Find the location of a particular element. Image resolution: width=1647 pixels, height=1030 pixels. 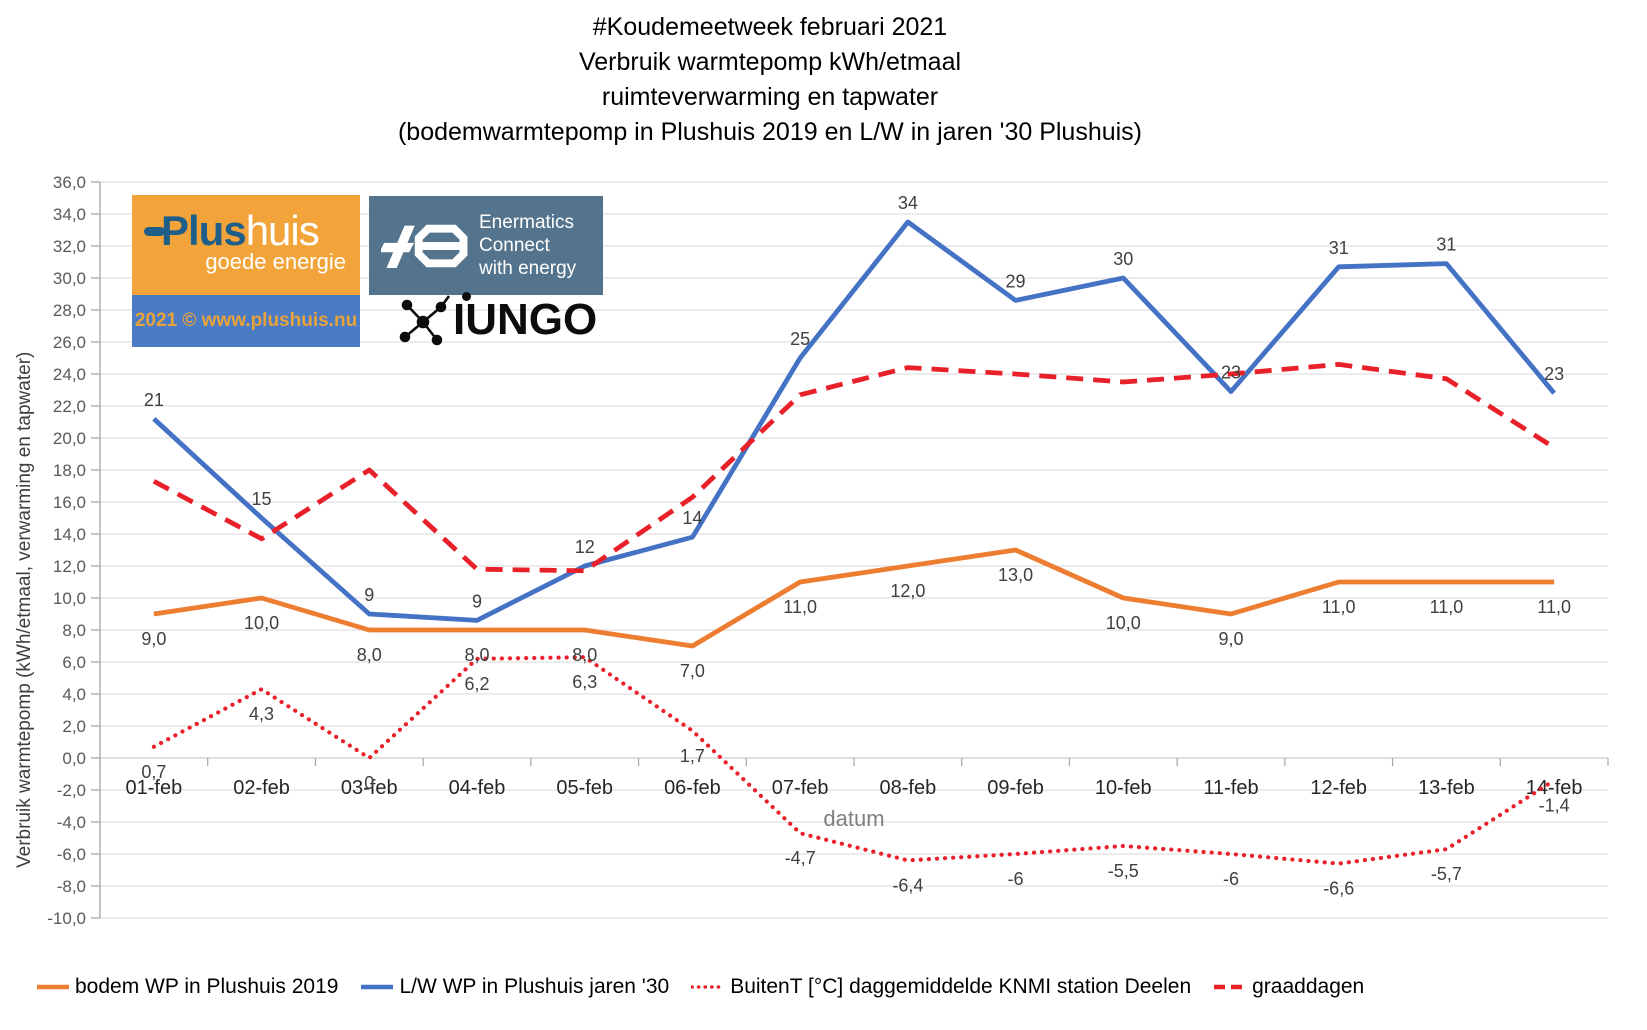

y-tick-label: 16,0 is located at coordinates (69, 502).